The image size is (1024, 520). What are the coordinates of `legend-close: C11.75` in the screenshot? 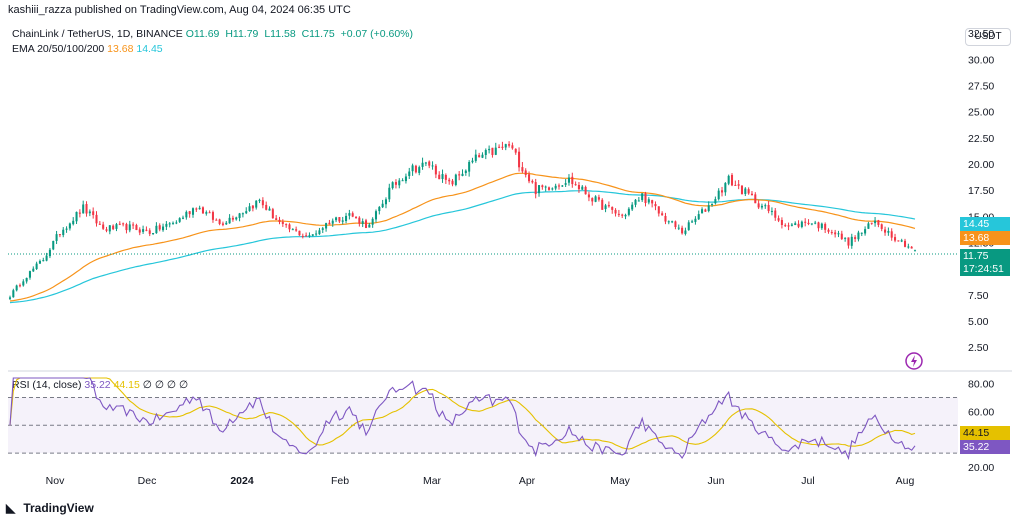 It's located at (318, 34).